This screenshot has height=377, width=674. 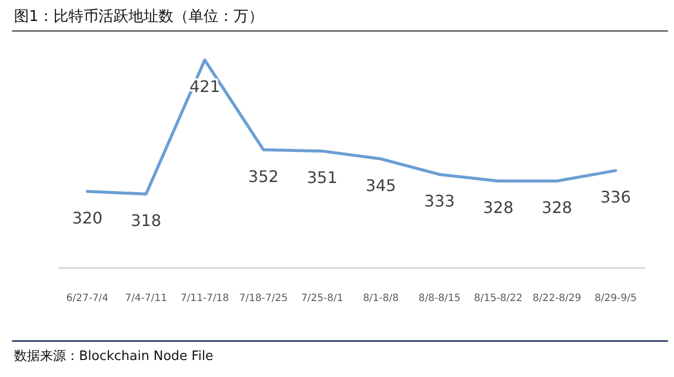 I want to click on x-tick-label: 7/11-7/18, so click(x=205, y=298).